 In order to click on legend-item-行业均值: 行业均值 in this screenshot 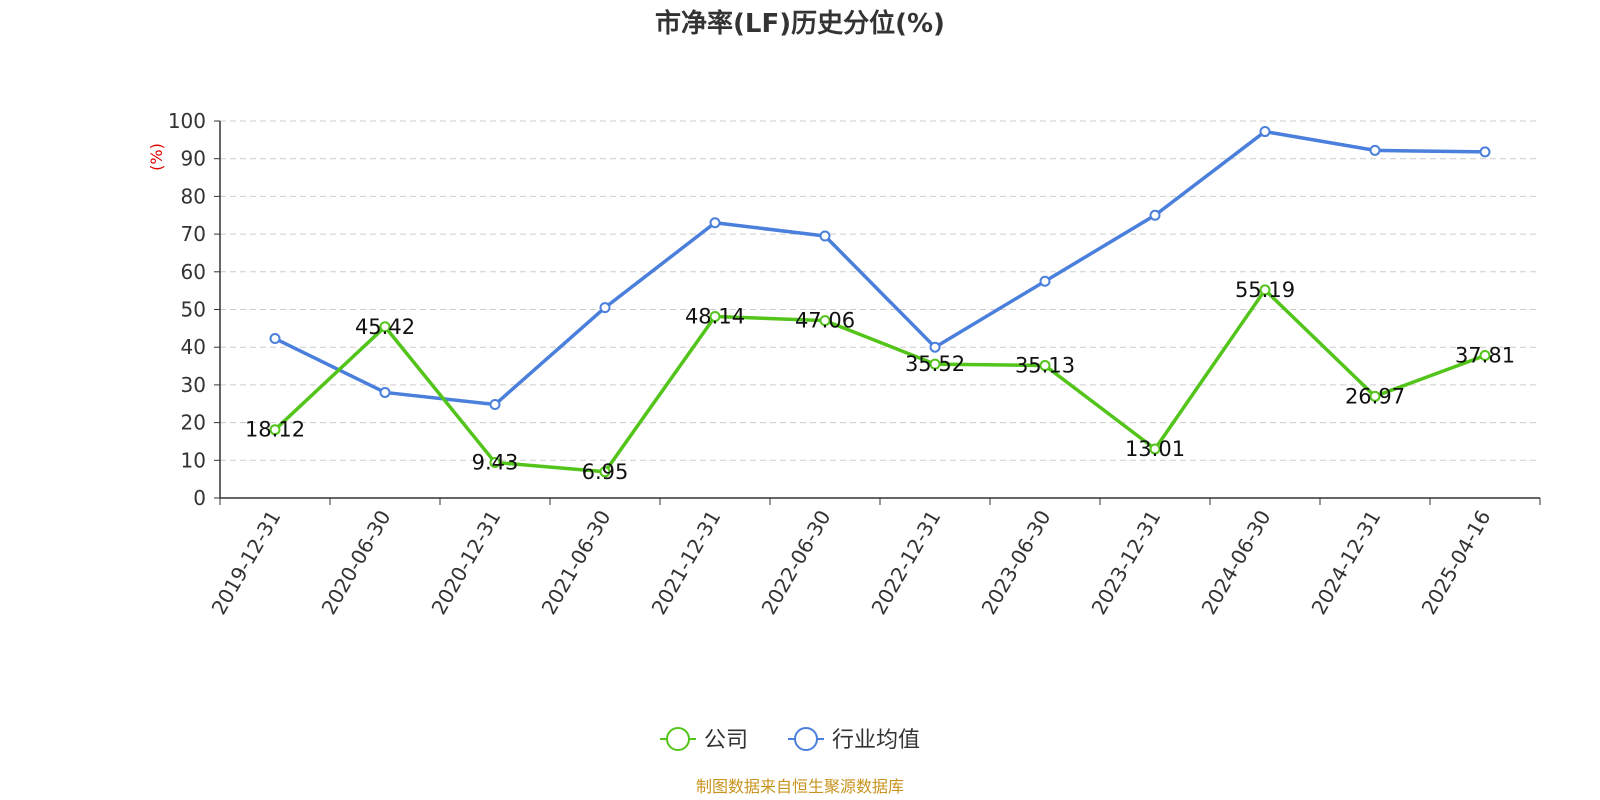, I will do `click(854, 740)`.